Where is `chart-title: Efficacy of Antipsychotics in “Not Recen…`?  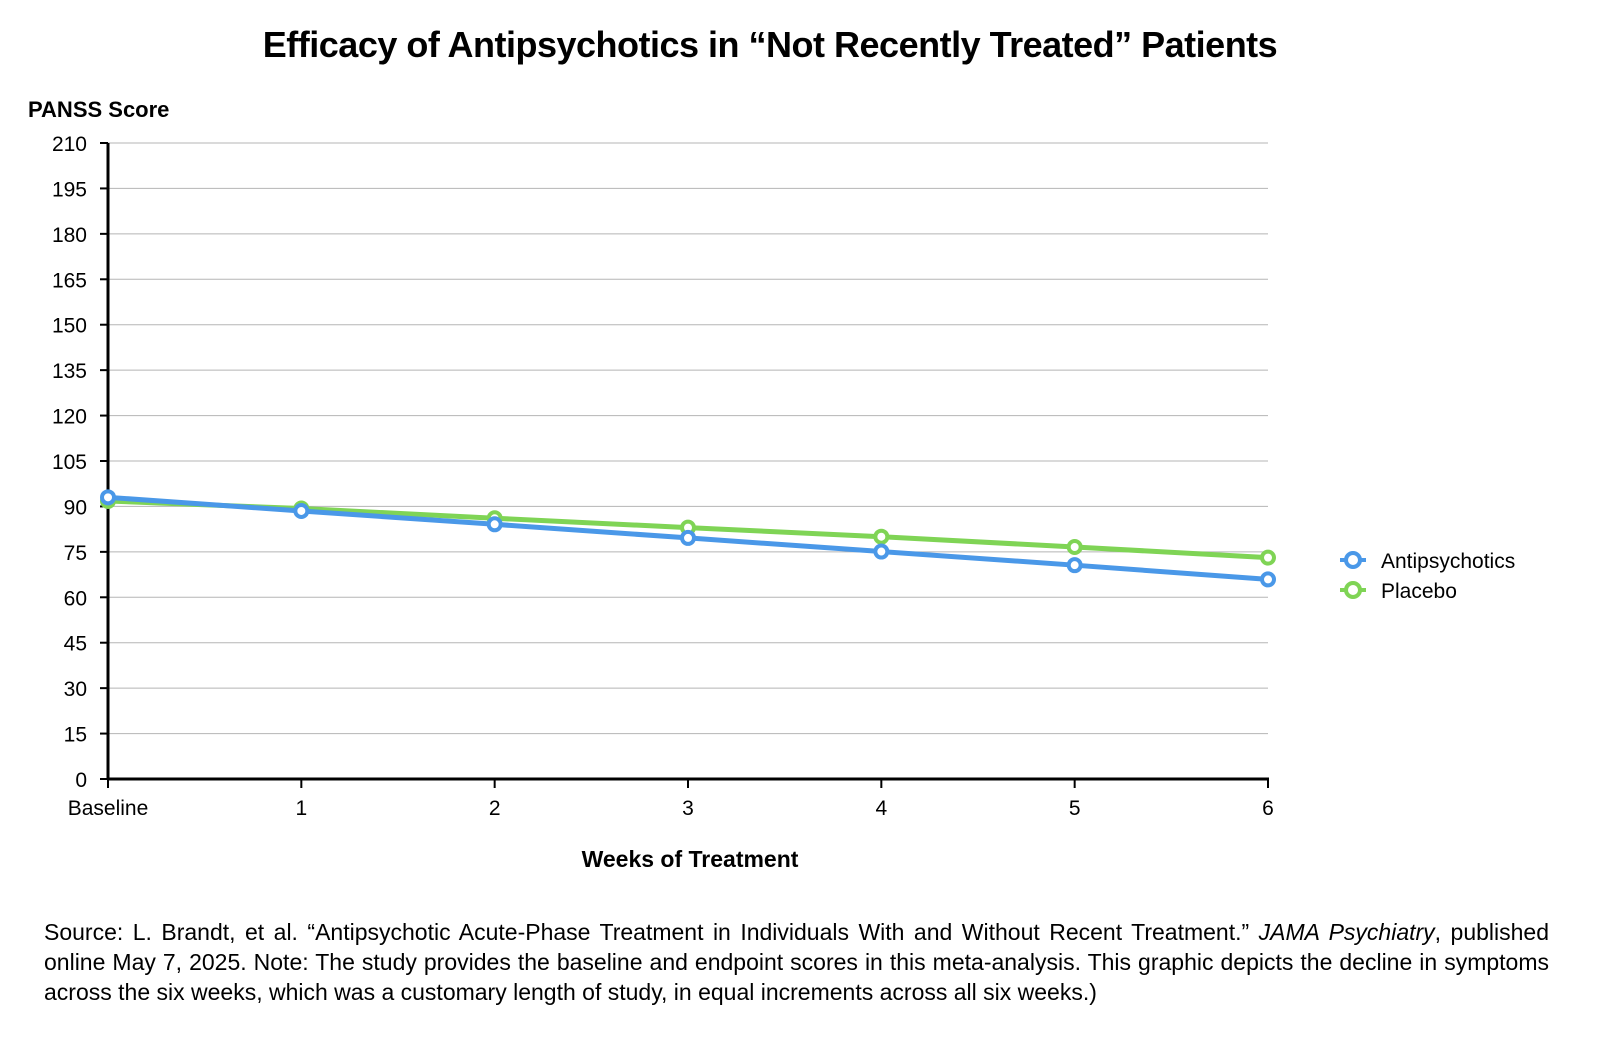 chart-title: Efficacy of Antipsychotics in “Not Recen… is located at coordinates (770, 44).